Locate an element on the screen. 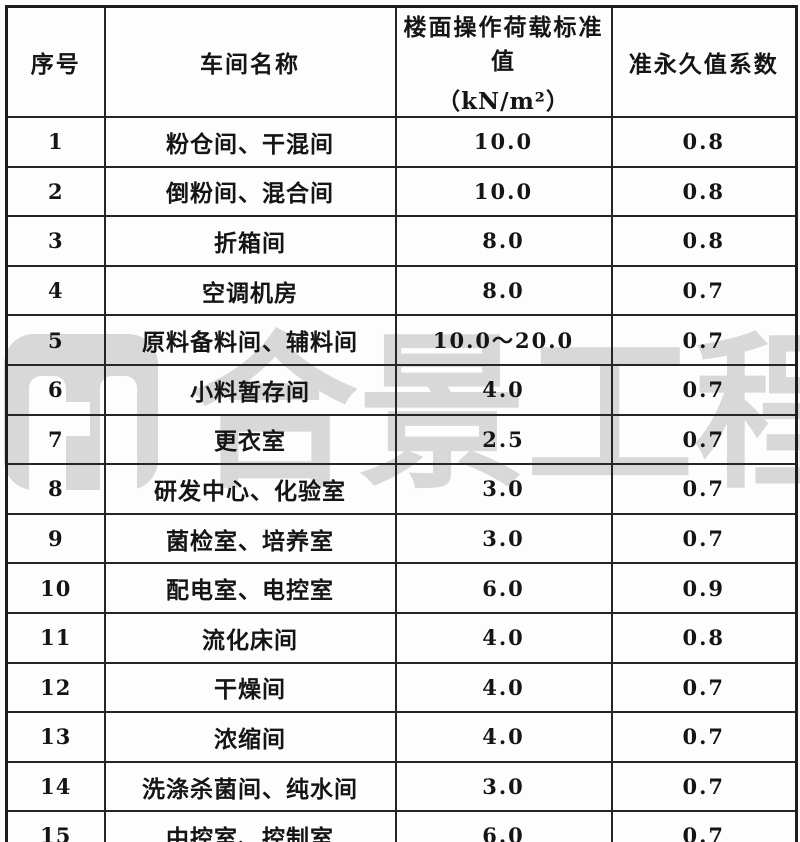  table-row: 6 小料暂存间 4.0 0.7 is located at coordinates (401, 389).